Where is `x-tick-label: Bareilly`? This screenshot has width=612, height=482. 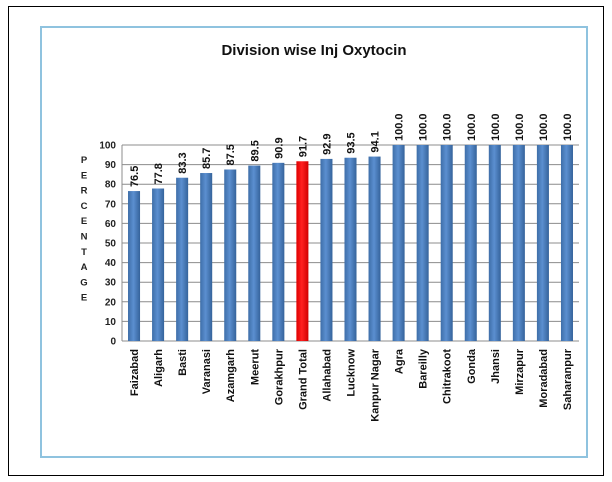
x-tick-label: Bareilly is located at coordinates (424, 368).